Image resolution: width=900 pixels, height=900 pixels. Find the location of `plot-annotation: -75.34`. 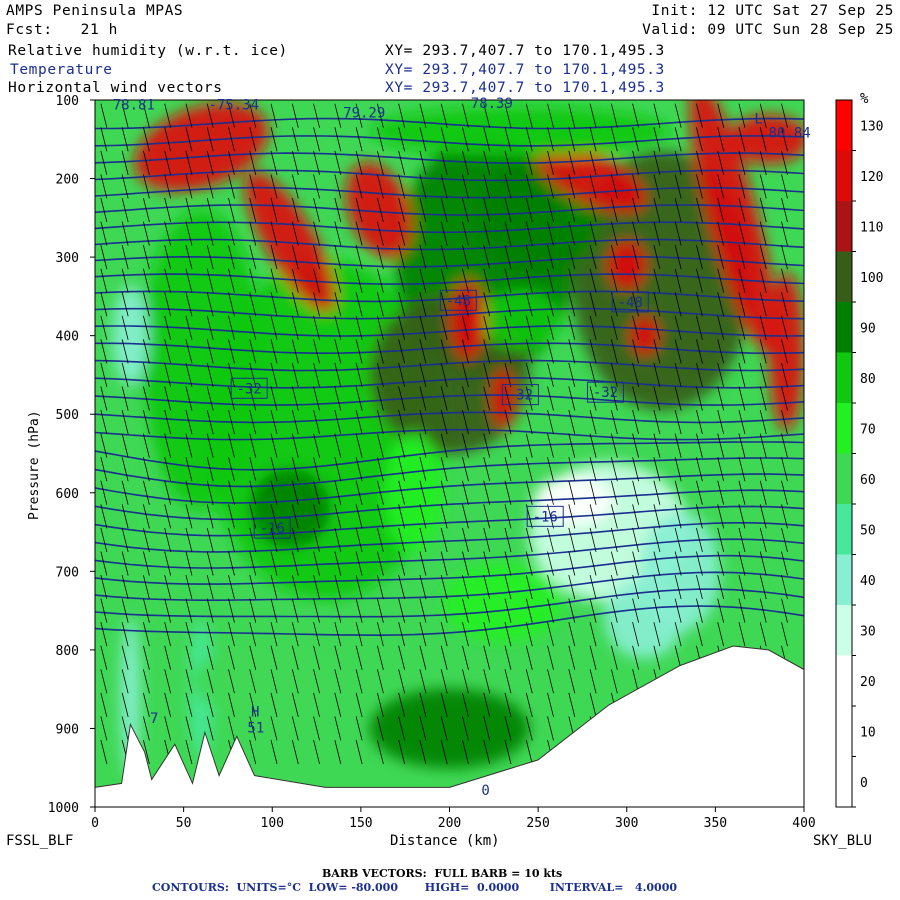

plot-annotation: -75.34 is located at coordinates (233, 105).